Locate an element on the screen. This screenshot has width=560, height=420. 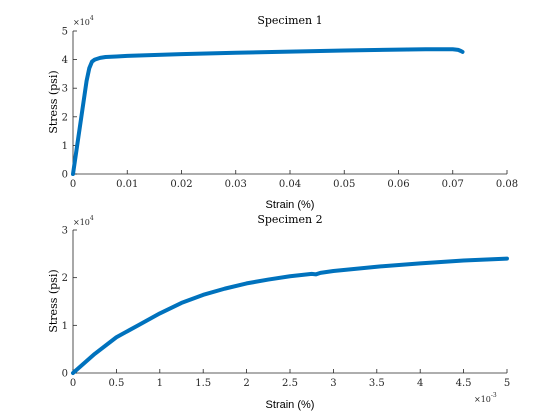
subplot-1-y-exponent-power: 4 is located at coordinates (92, 18).